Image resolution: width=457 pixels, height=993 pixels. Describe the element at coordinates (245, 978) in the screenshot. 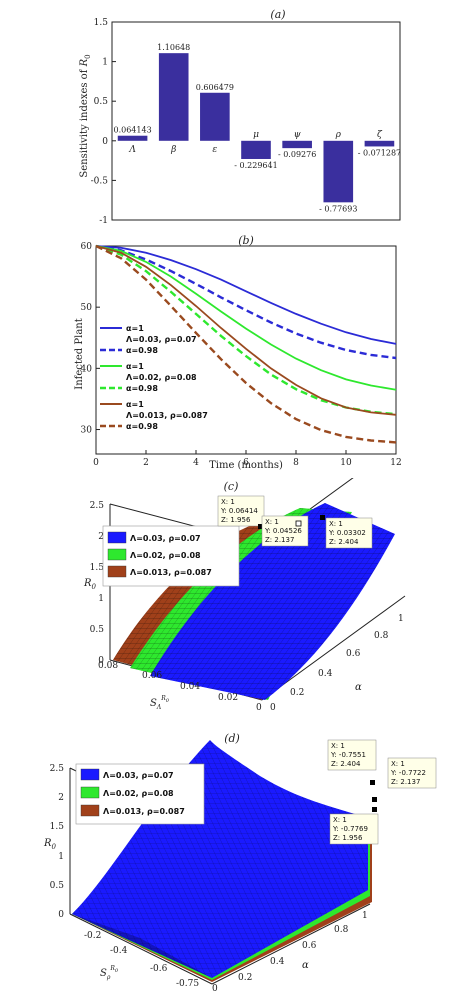

I see `yd-tick-1: 0.2` at that location.